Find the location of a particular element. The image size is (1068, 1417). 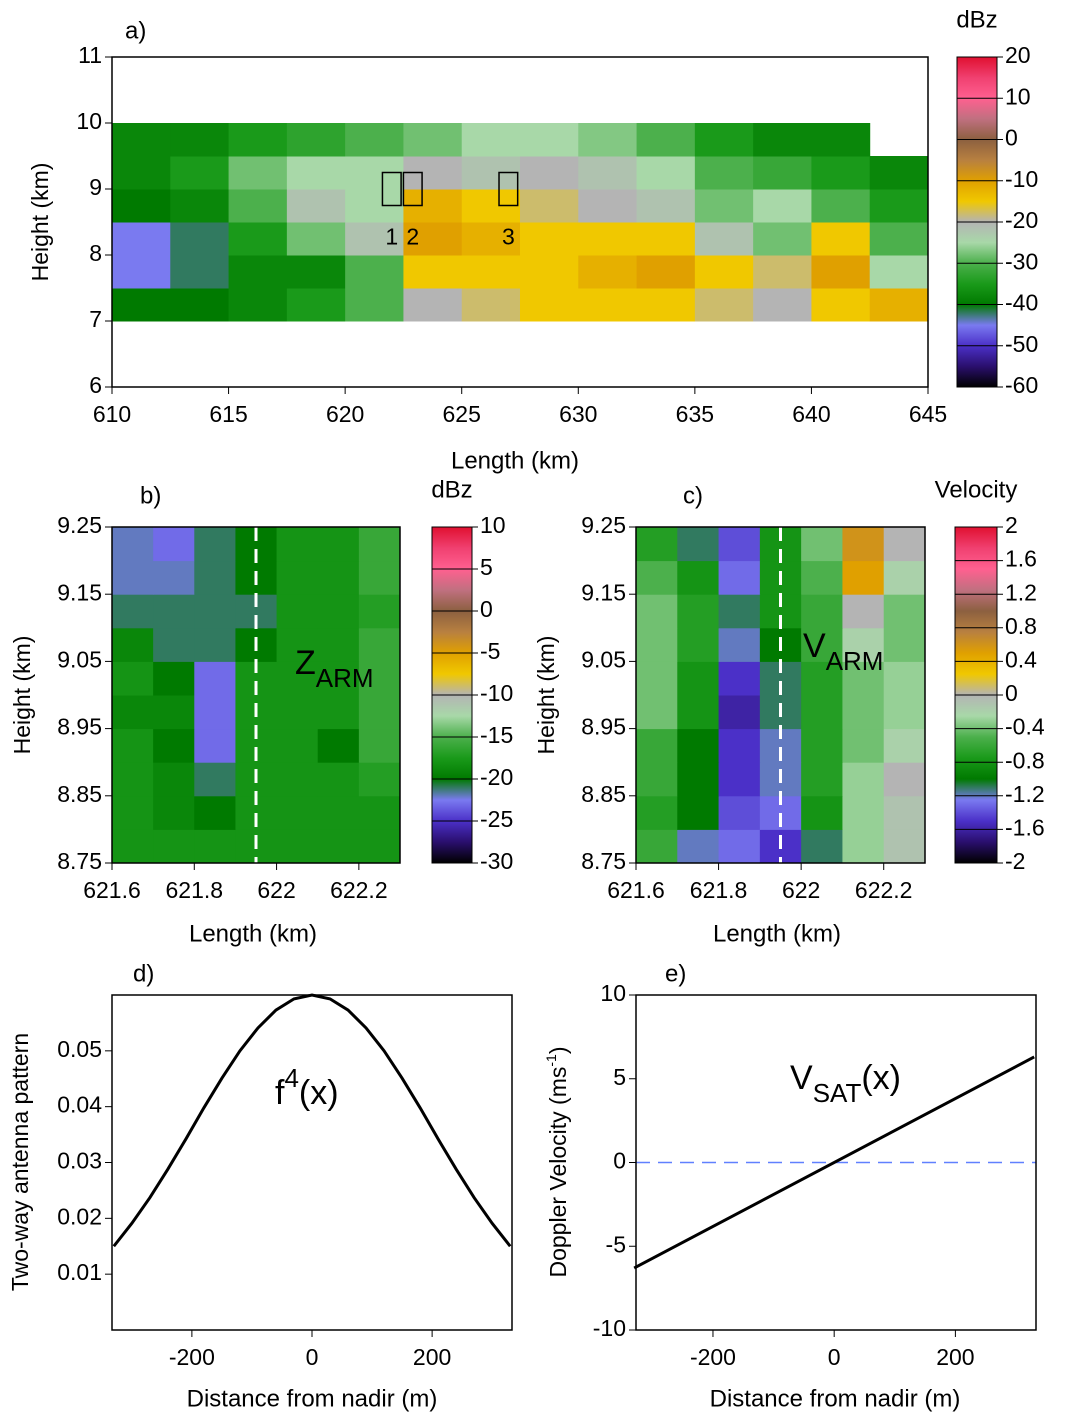

y-axis-label: Doppler Velocity (ms-1) is located at coordinates (557, 1161).